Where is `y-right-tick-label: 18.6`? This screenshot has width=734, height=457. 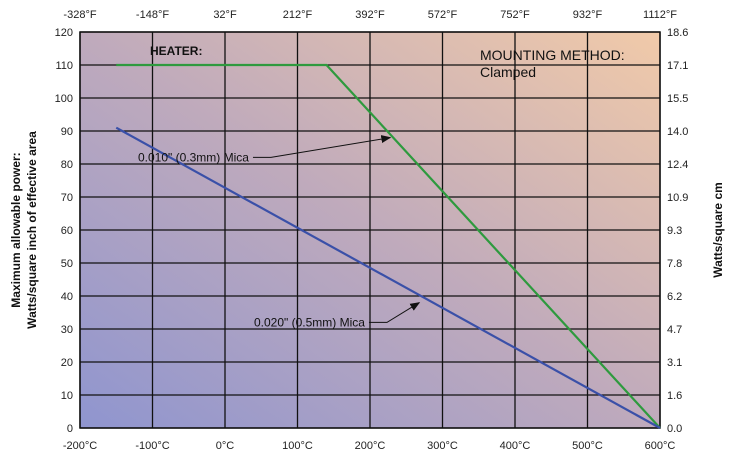
y-right-tick-label: 18.6 is located at coordinates (677, 33).